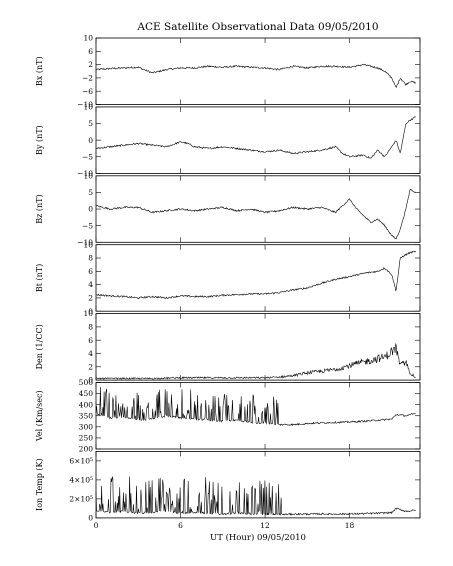  Describe the element at coordinates (39, 416) in the screenshot. I see `y-axis-label: Vel (Km/sec)` at that location.